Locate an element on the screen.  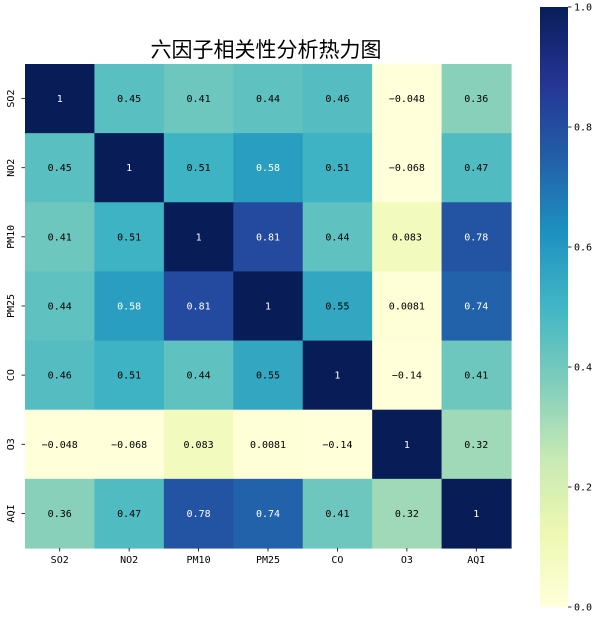
colorbar-ticks: 0.0 0.2 0.4 0.6 0.8 1.0 is located at coordinates (580, 308).